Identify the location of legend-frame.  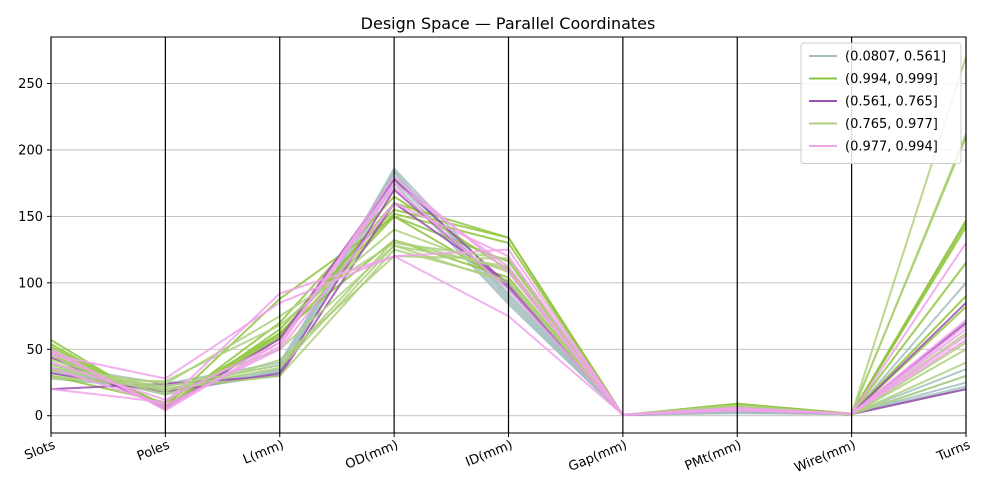
(881, 103).